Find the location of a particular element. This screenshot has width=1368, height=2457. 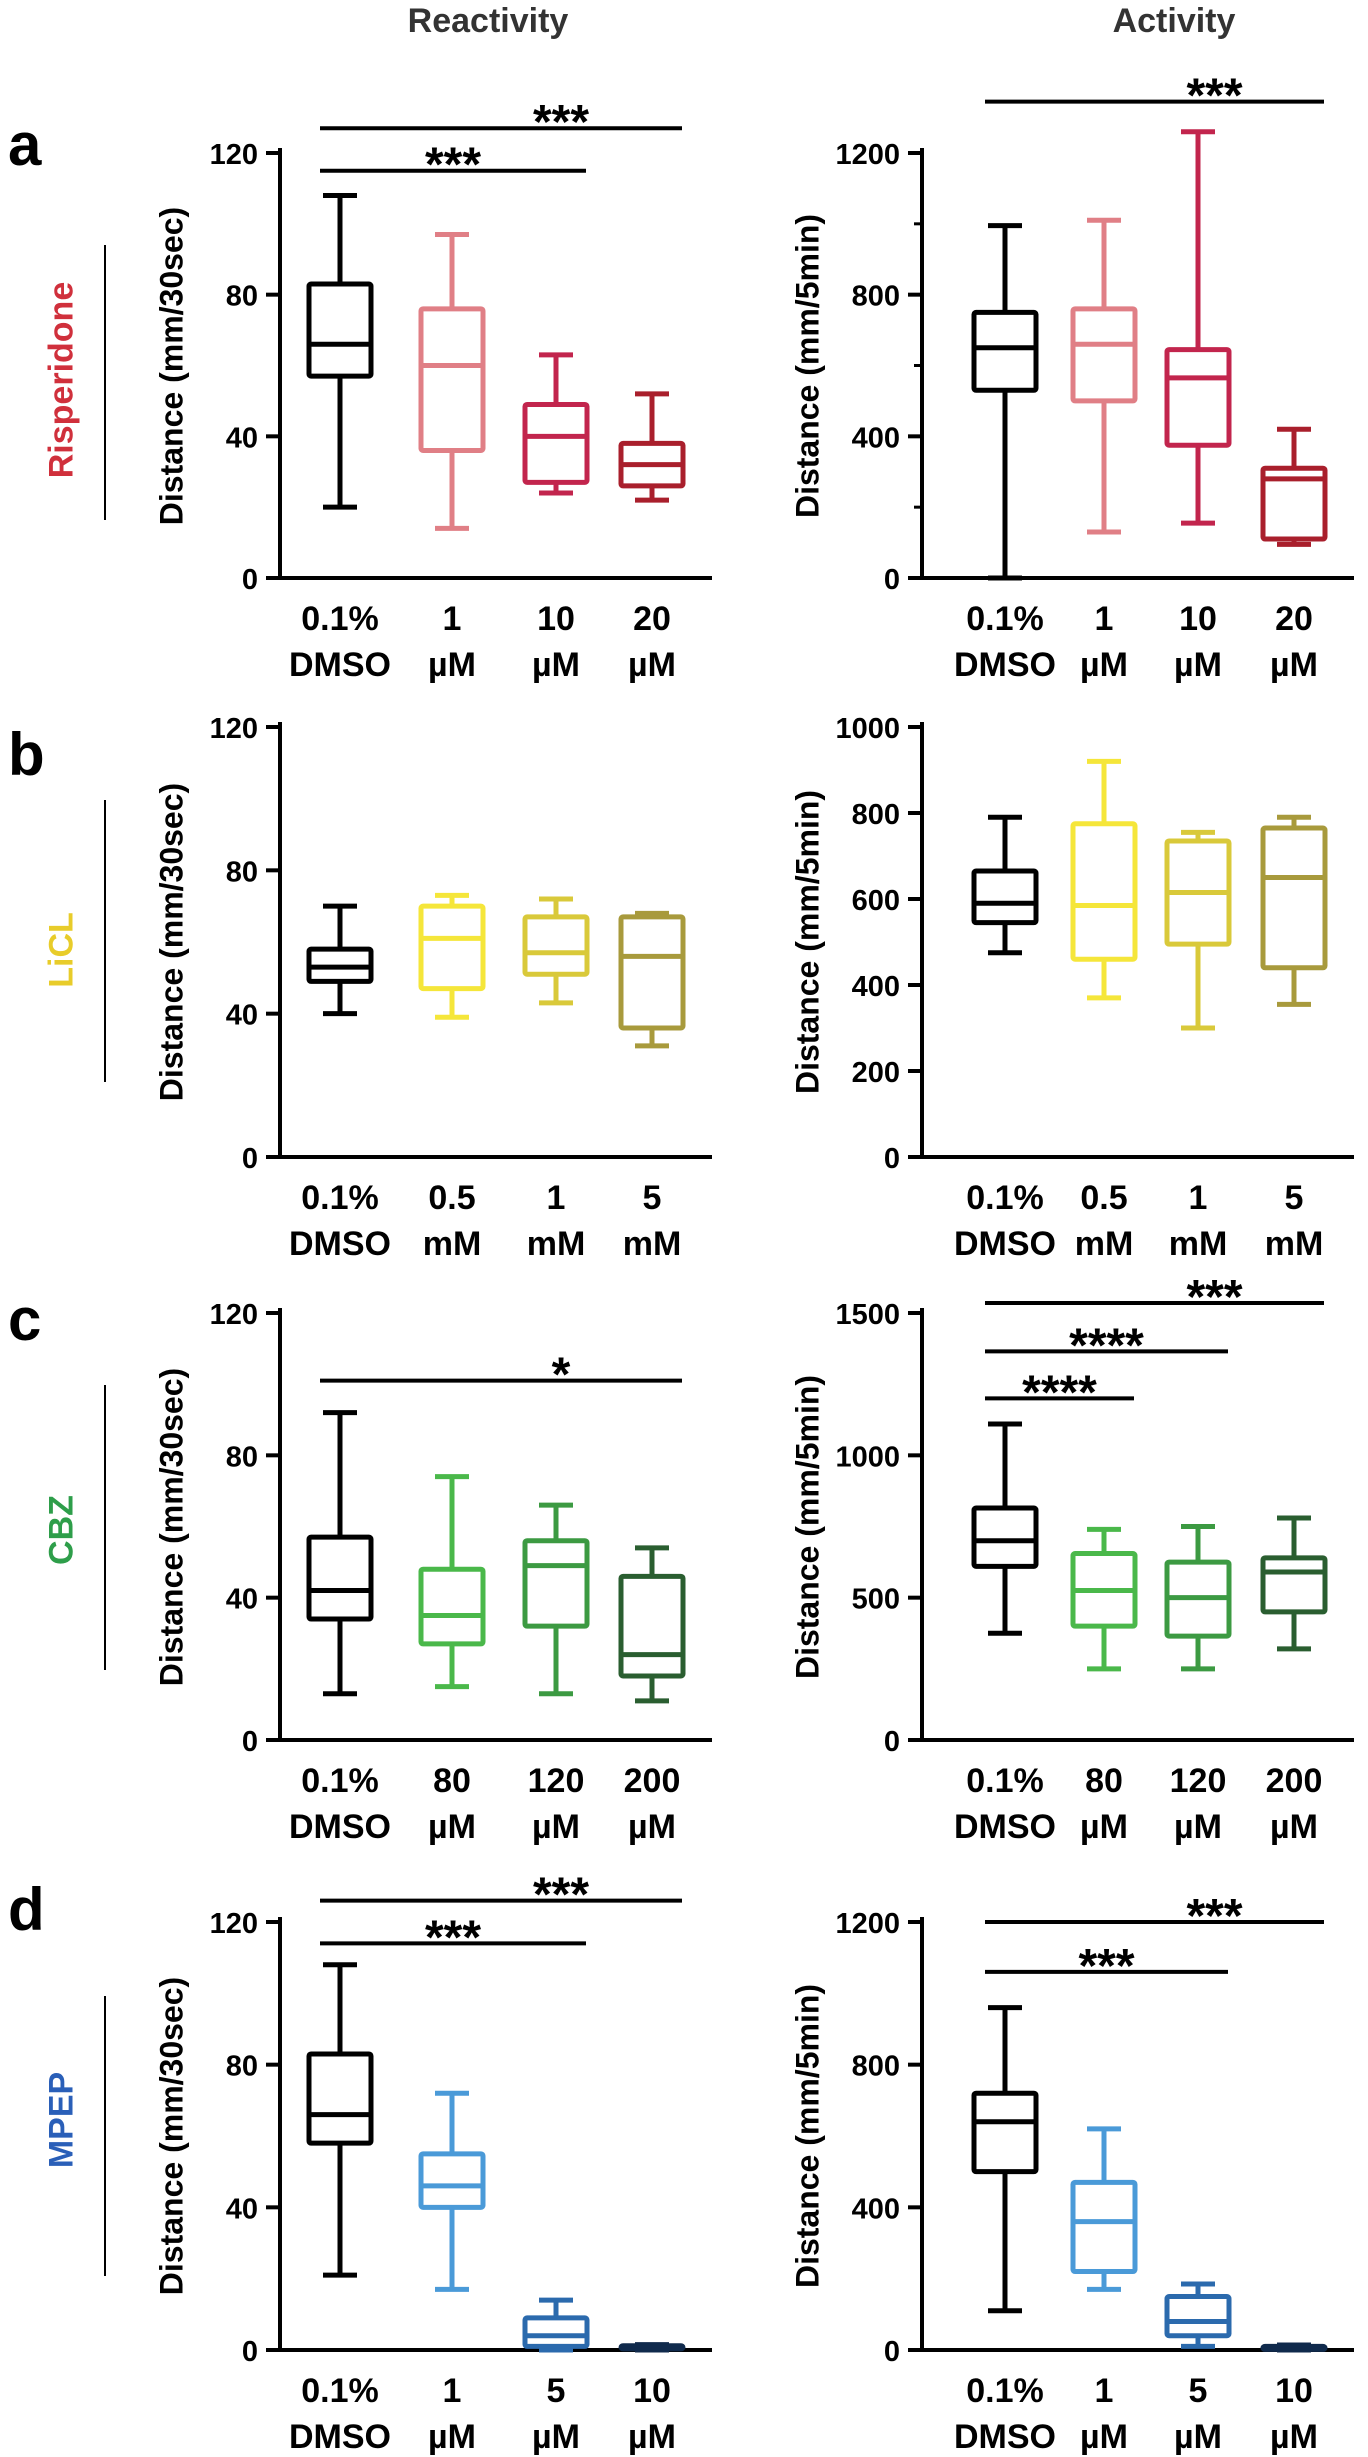

x-tick-label: 200 is located at coordinates (652, 1781).